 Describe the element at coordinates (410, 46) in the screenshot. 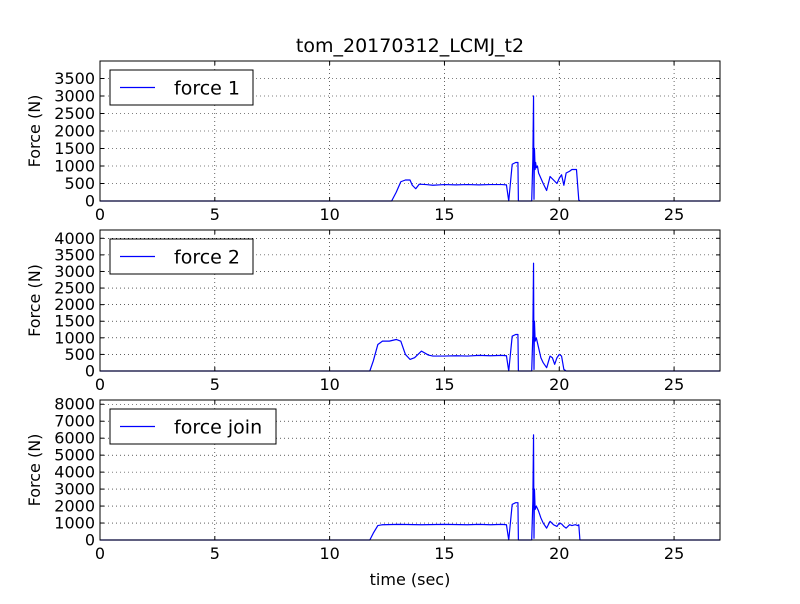

I see `figure-title: tom_20170312_LCMJ_t2` at that location.